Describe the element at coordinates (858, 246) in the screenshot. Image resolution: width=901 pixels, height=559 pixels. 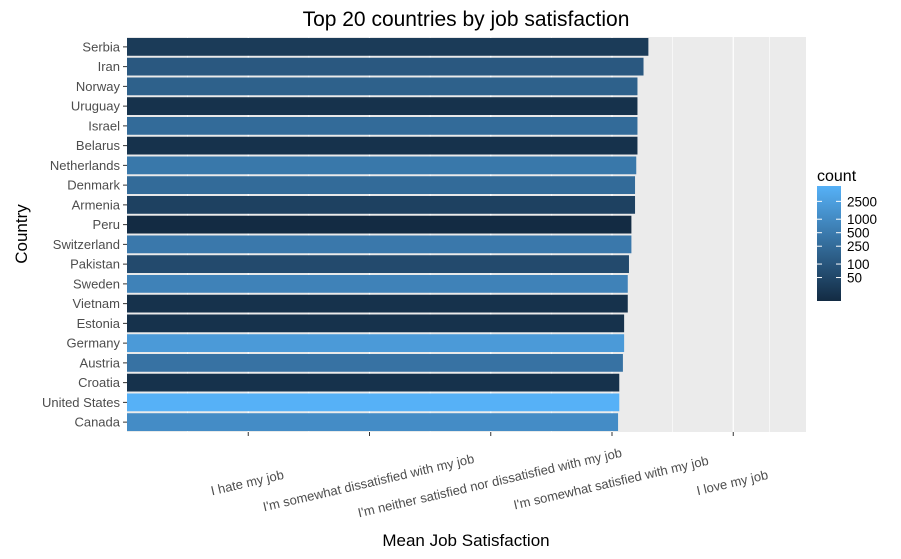
I see `legend-label: 250` at that location.